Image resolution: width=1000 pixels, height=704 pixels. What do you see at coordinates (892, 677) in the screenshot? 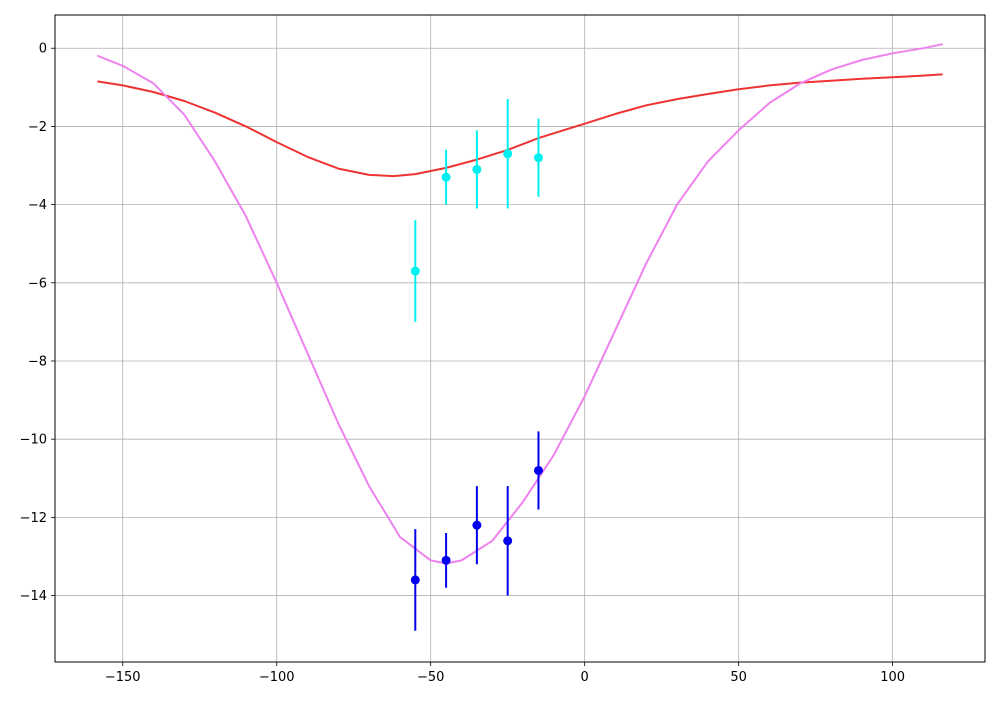
I see `x-tick-label: 100` at bounding box center [892, 677].